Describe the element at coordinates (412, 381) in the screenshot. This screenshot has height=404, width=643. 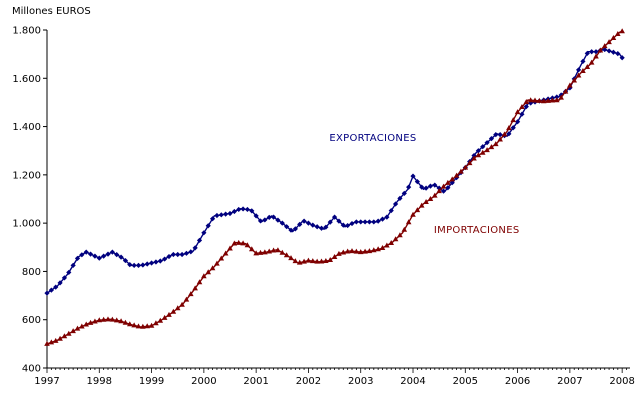
I see `x-tick-label: 2004` at that location.